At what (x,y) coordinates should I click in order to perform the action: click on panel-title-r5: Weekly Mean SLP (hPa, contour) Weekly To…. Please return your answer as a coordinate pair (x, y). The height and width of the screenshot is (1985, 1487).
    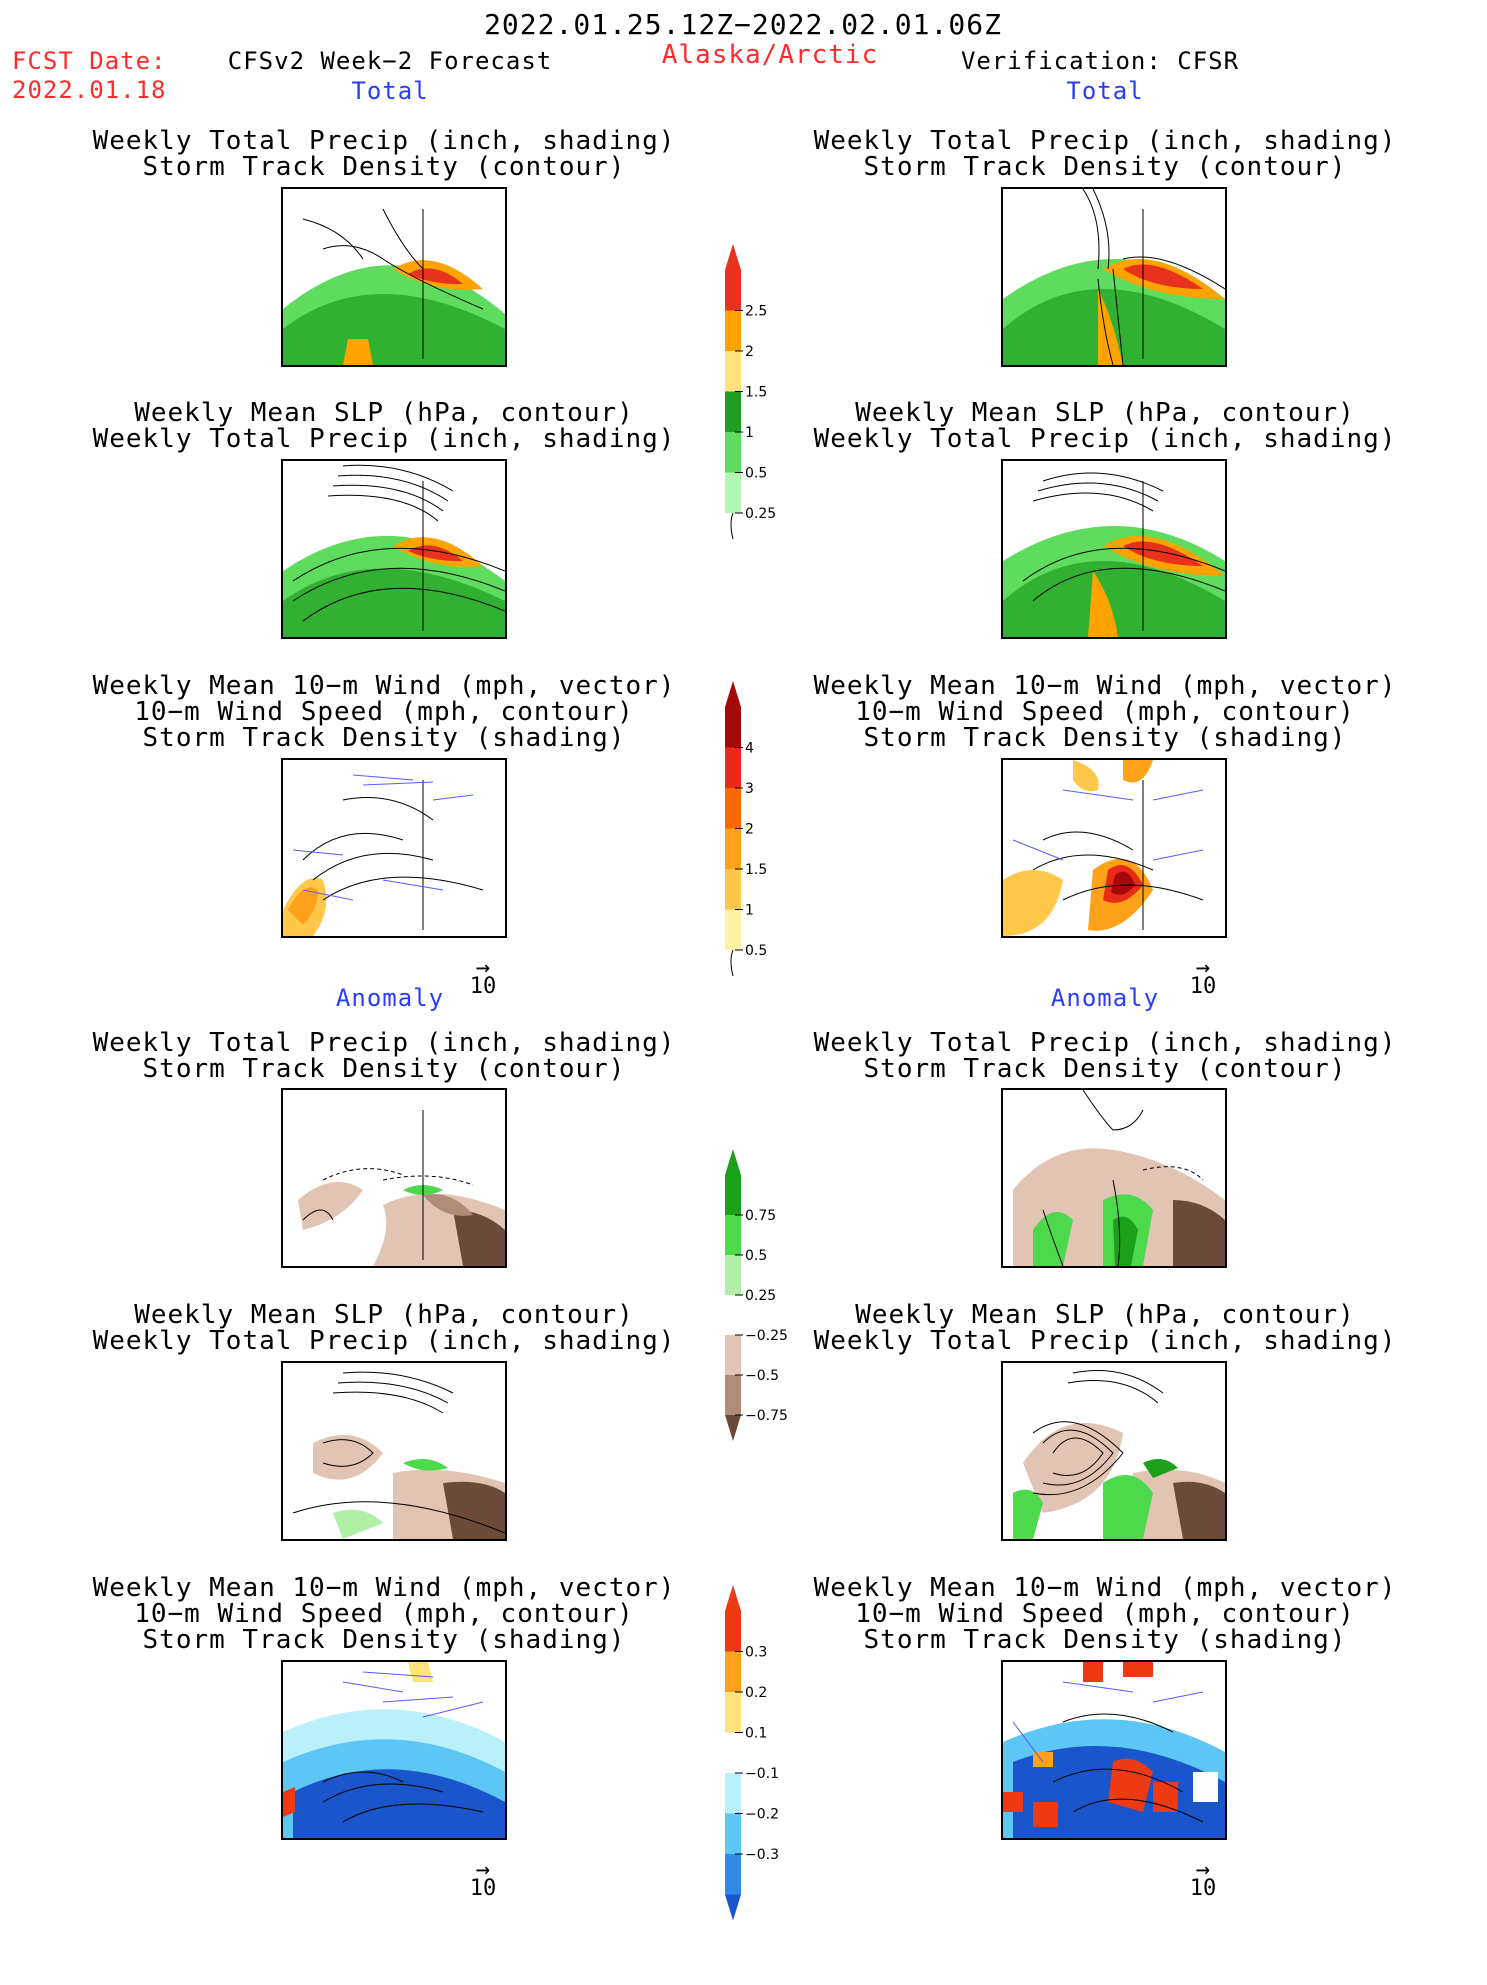
    Looking at the image, I should click on (1105, 1328).